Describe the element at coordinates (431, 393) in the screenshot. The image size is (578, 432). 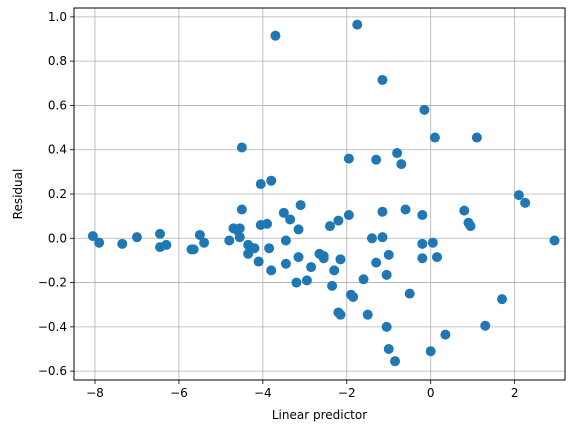
I see `x-tick-label: 0` at that location.